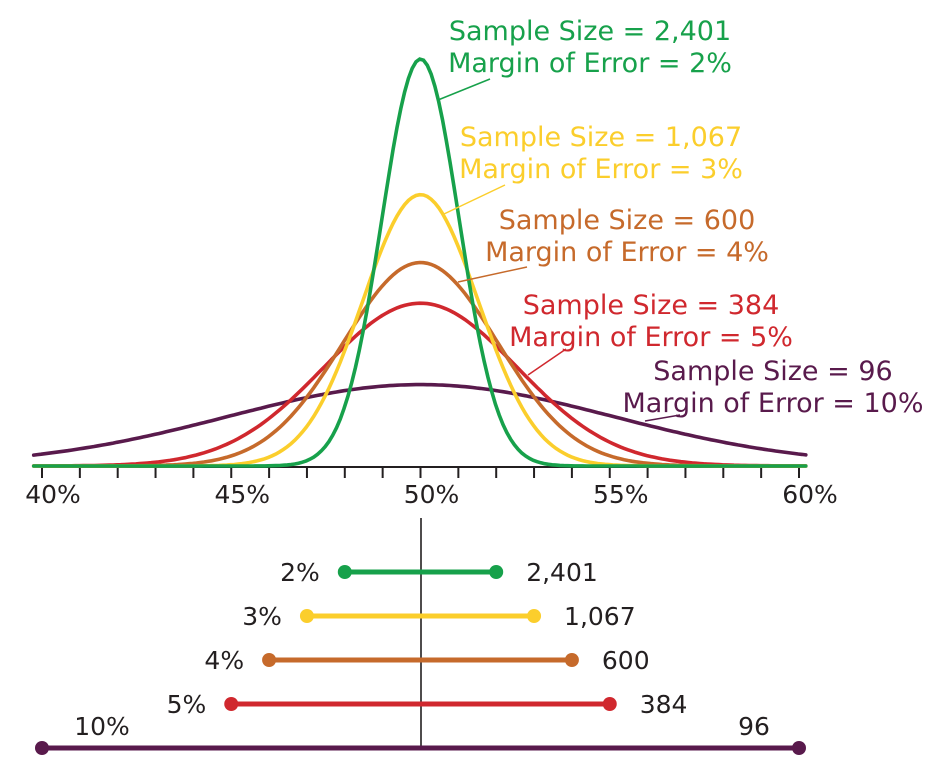 The width and height of the screenshot is (942, 768). What do you see at coordinates (242, 494) in the screenshot?
I see `x-axis-tick-label: 45%` at bounding box center [242, 494].